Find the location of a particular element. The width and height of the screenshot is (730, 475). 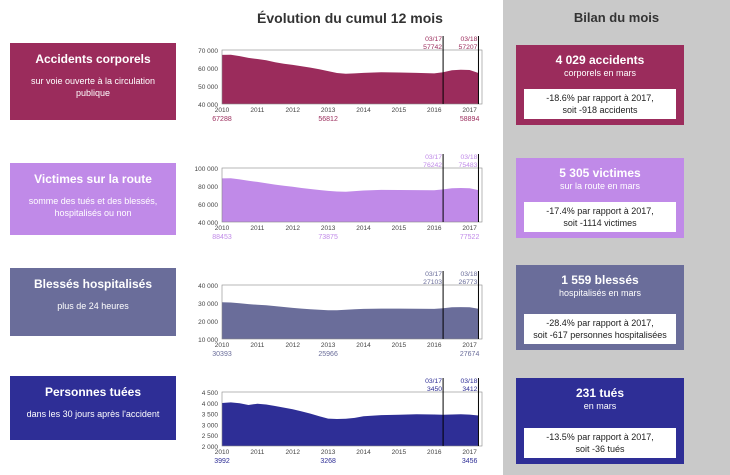

bilan-accidents-line1: -18.6% par rapport à 2017, is located at coordinates (600, 98).